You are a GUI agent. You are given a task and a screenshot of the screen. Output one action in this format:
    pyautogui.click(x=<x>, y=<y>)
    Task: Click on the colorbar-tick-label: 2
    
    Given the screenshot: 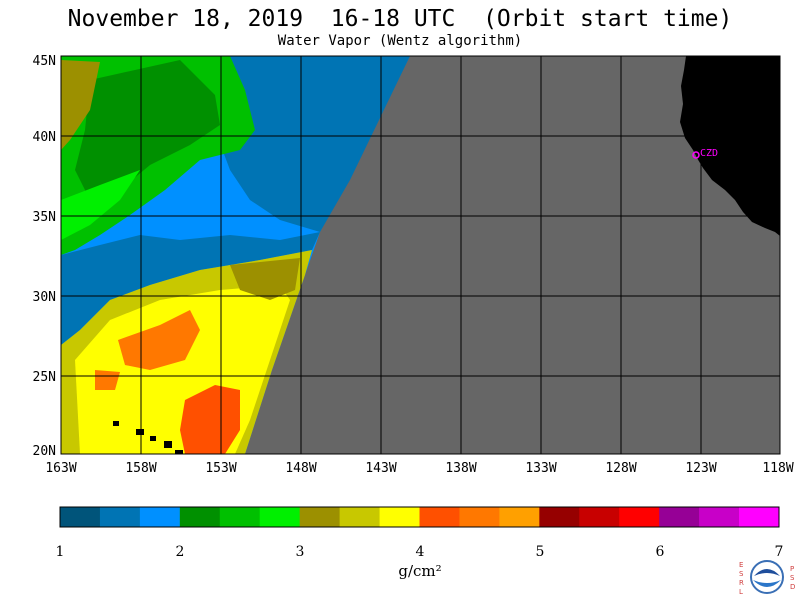 What is the action you would take?
    pyautogui.click(x=180, y=552)
    